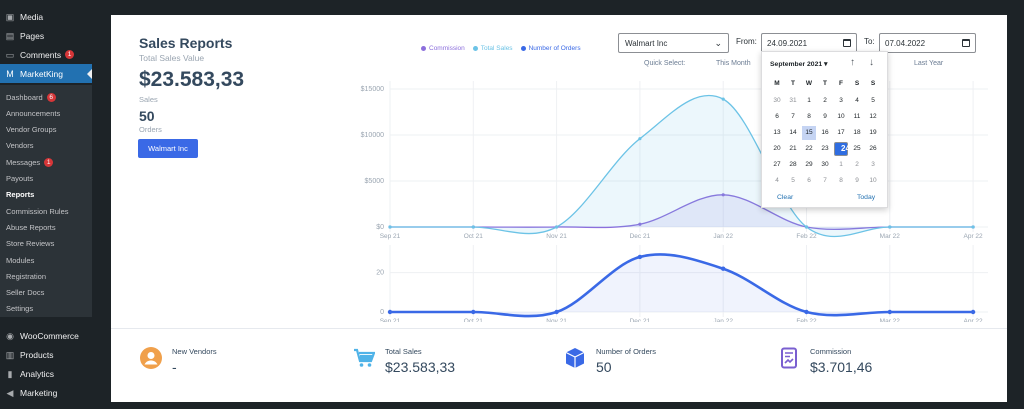 The width and height of the screenshot is (1024, 409). I want to click on sidebar-item-analytics: ▮ Analytics, so click(46, 373).